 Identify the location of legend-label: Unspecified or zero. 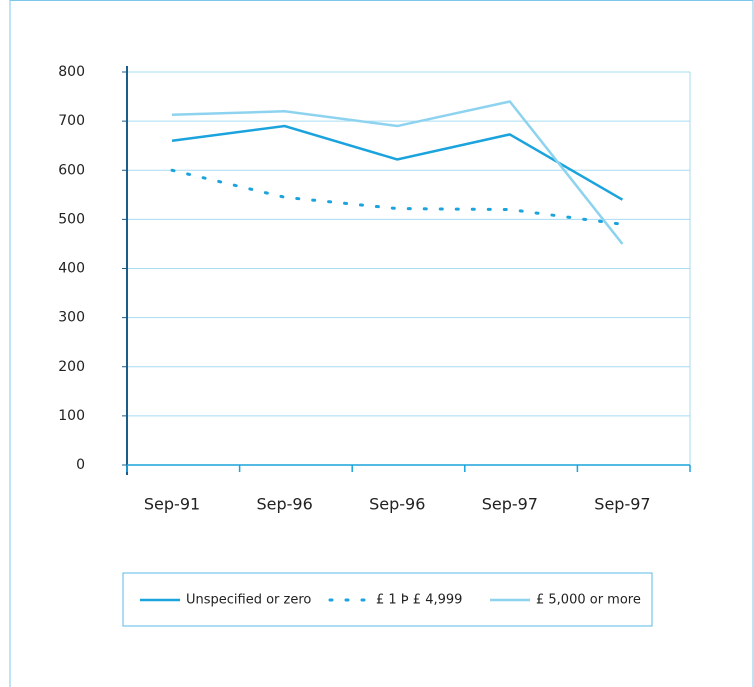
(248, 600).